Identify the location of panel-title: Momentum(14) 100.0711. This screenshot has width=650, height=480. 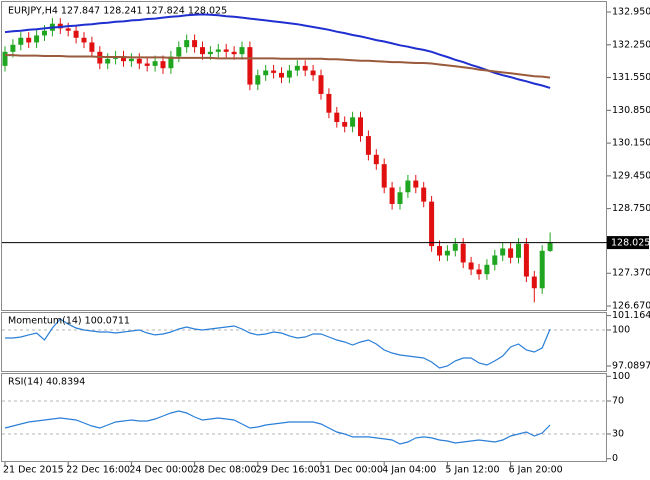
(69, 321).